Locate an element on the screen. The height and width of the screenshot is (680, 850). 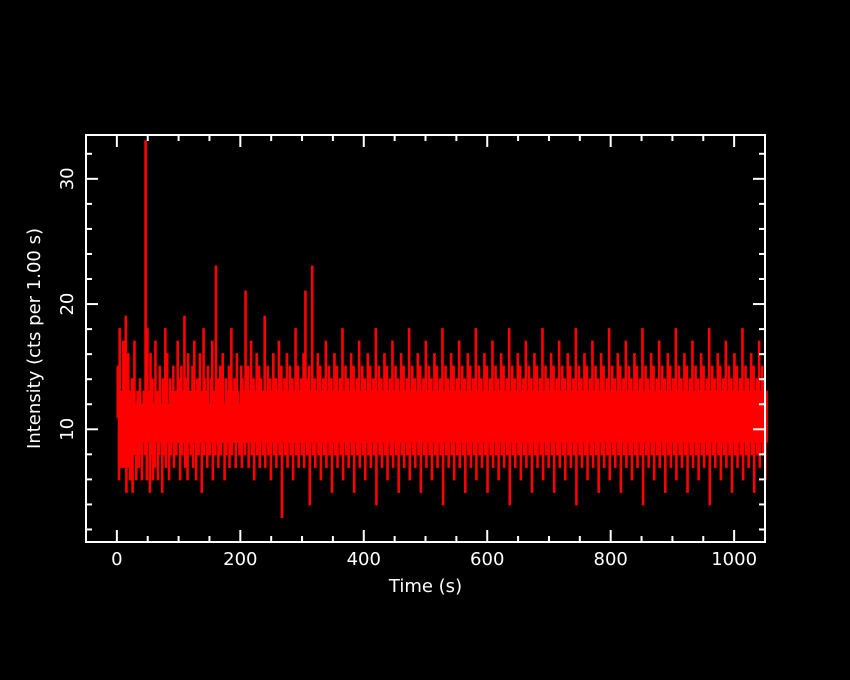
y-tick-labels: 10 20 30 is located at coordinates (67, 303).